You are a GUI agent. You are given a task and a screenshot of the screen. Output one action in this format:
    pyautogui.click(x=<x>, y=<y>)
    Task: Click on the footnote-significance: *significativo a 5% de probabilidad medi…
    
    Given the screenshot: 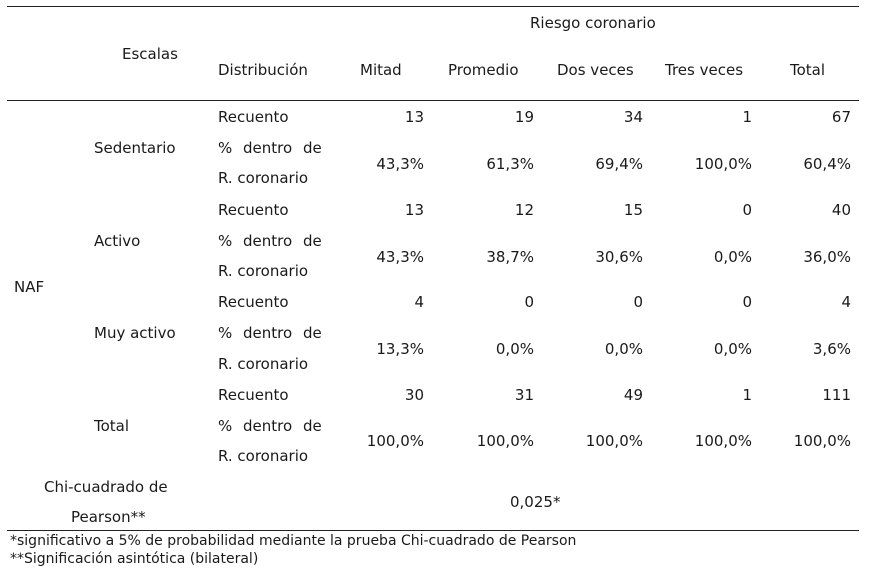 What is the action you would take?
    pyautogui.click(x=293, y=541)
    